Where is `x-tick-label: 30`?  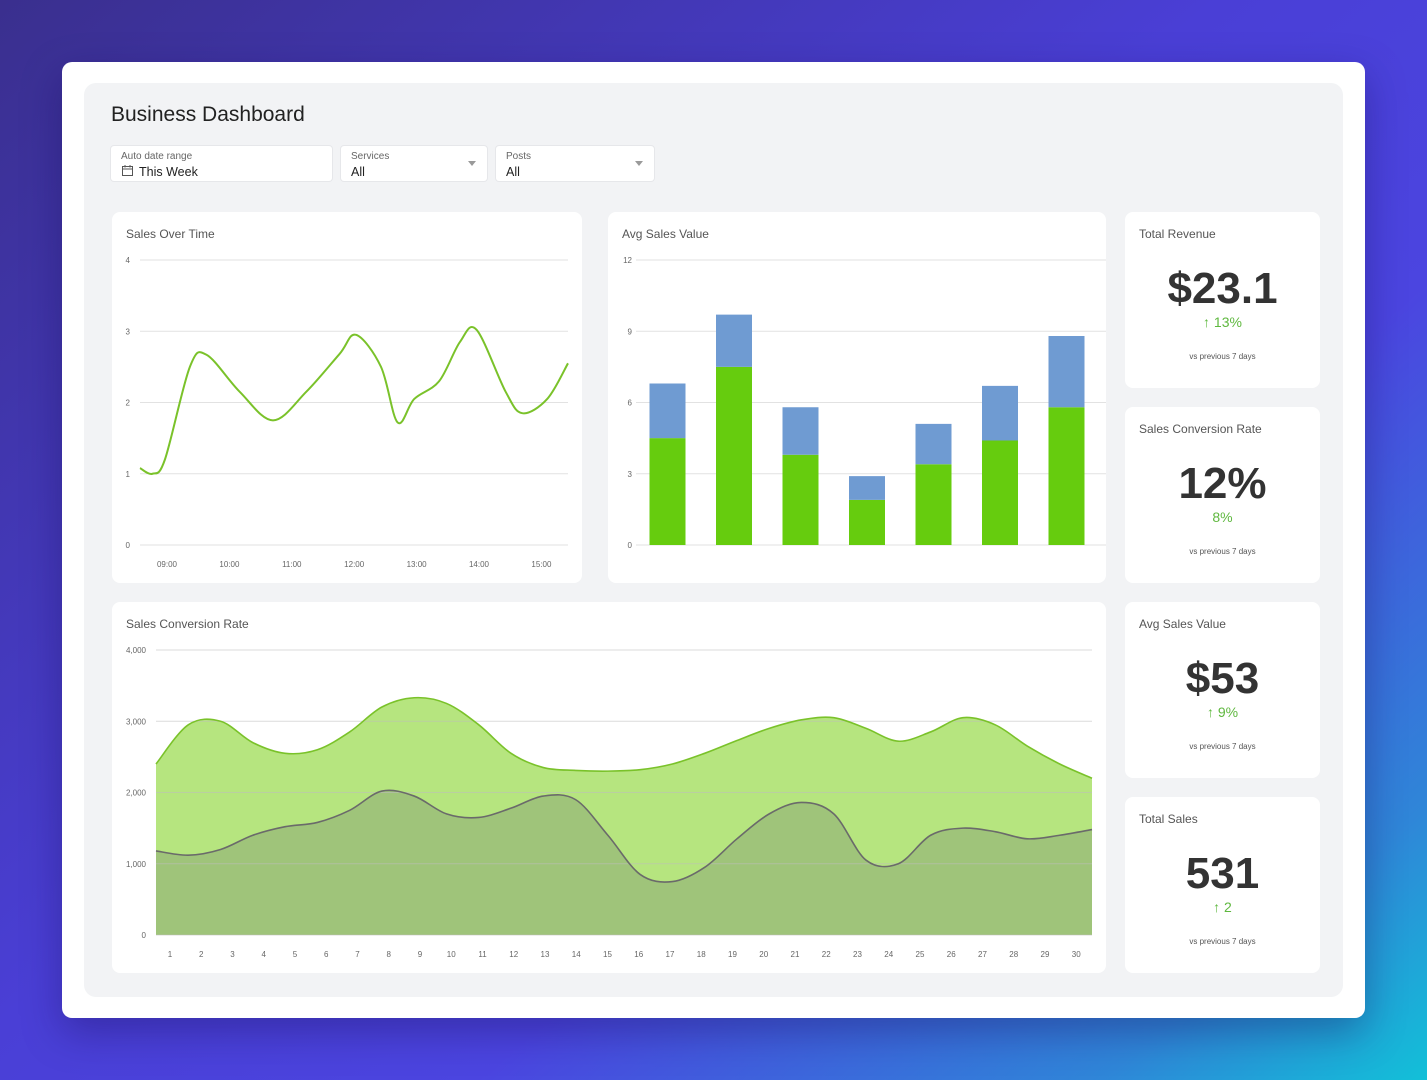
x-tick-label: 30 is located at coordinates (1076, 954).